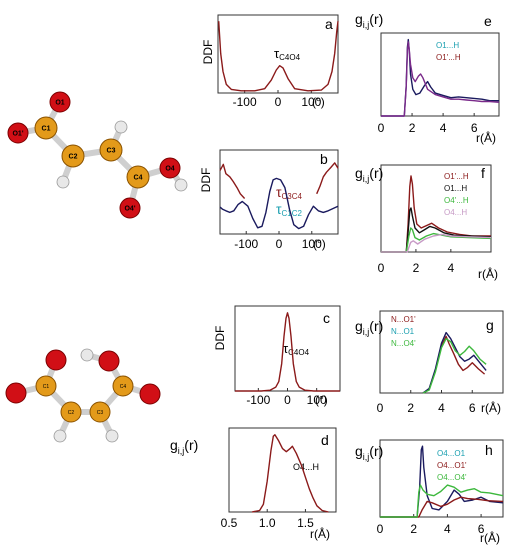  I want to click on annotation: τC4O4, so click(296, 349).